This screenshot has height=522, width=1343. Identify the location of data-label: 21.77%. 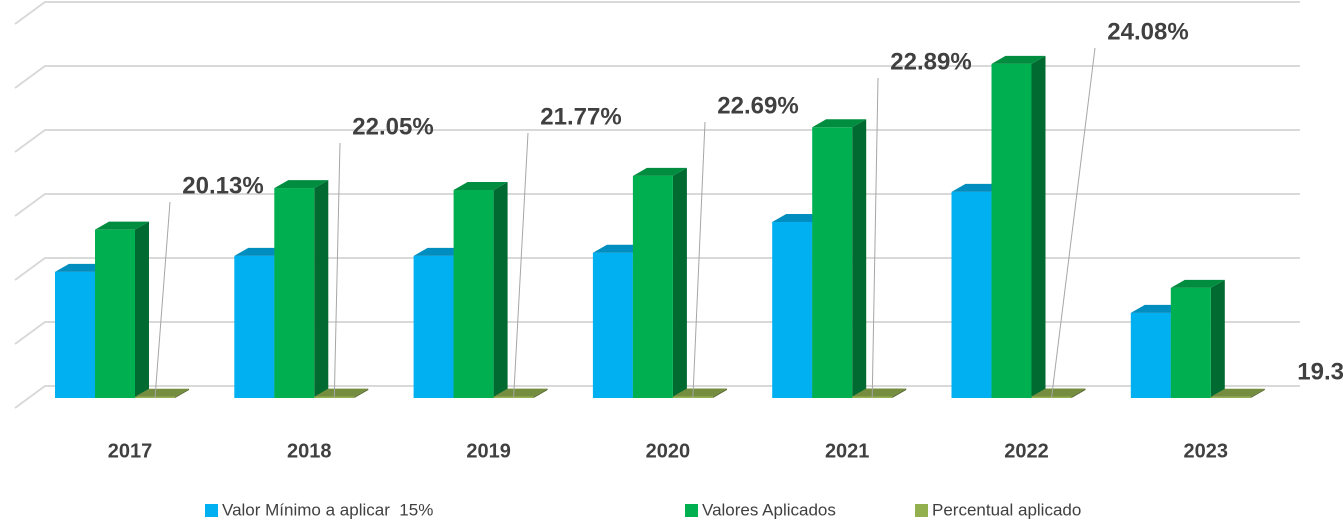
(580, 116).